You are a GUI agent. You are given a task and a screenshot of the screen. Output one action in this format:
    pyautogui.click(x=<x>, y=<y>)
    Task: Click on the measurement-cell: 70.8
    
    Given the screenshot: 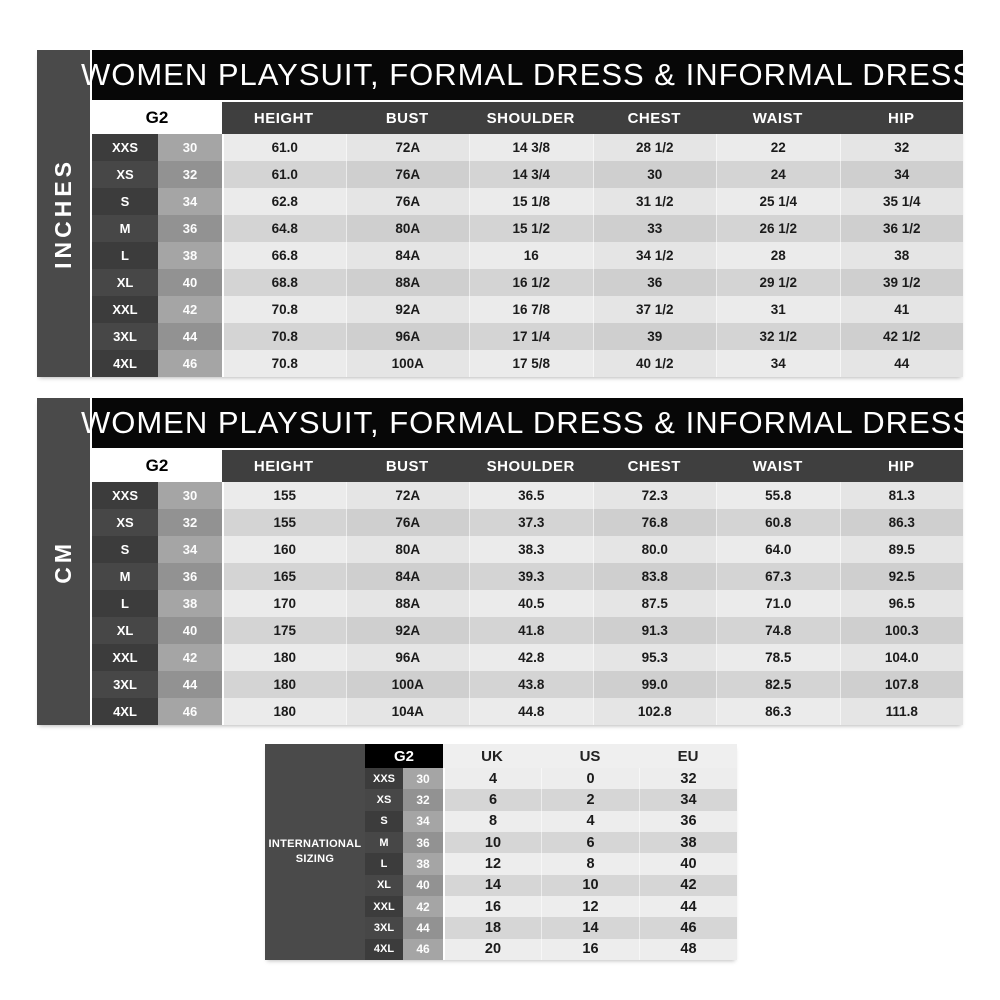 What is the action you would take?
    pyautogui.click(x=284, y=336)
    